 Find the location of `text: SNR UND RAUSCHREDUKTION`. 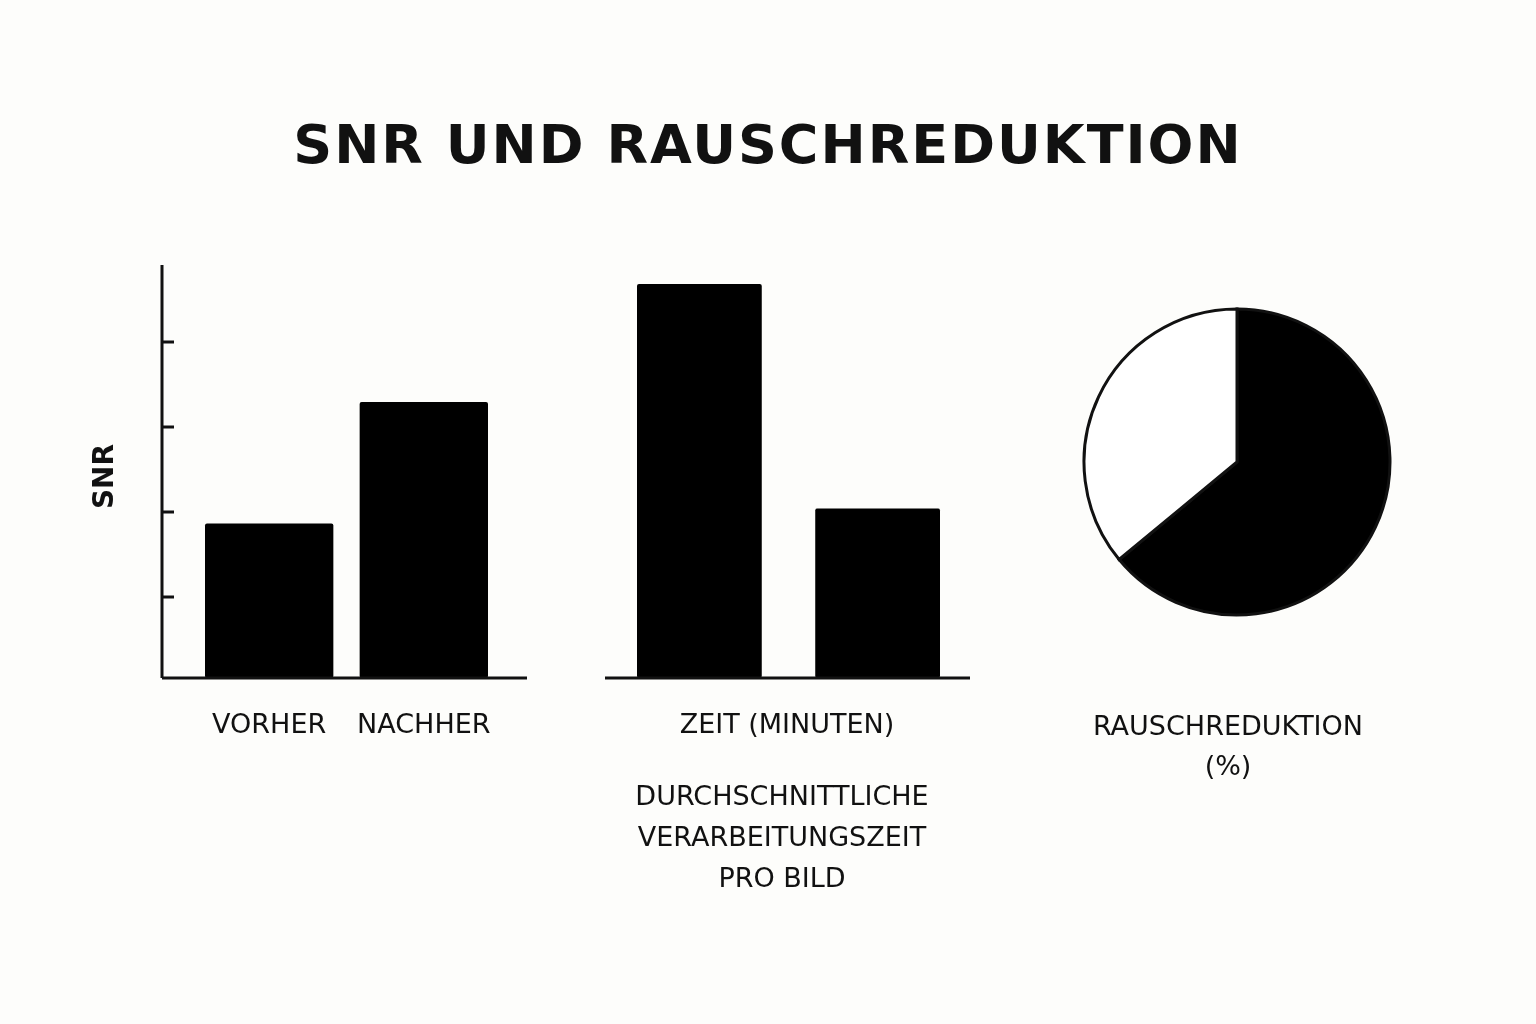

text: SNR UND RAUSCHREDUKTION is located at coordinates (768, 144).